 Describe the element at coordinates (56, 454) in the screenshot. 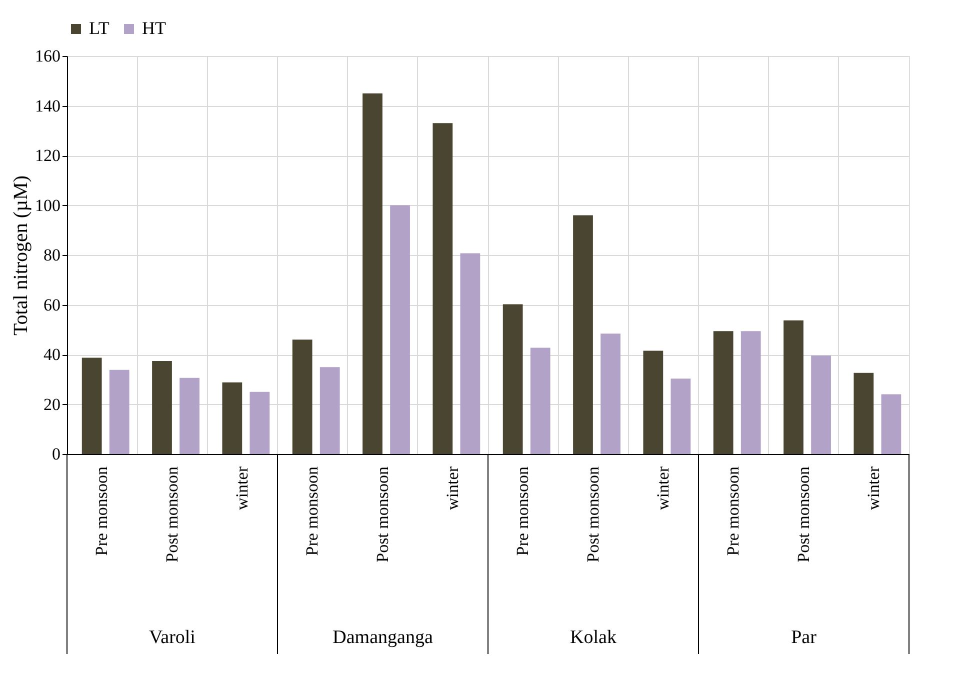

I see `y-tick-label: 0` at that location.